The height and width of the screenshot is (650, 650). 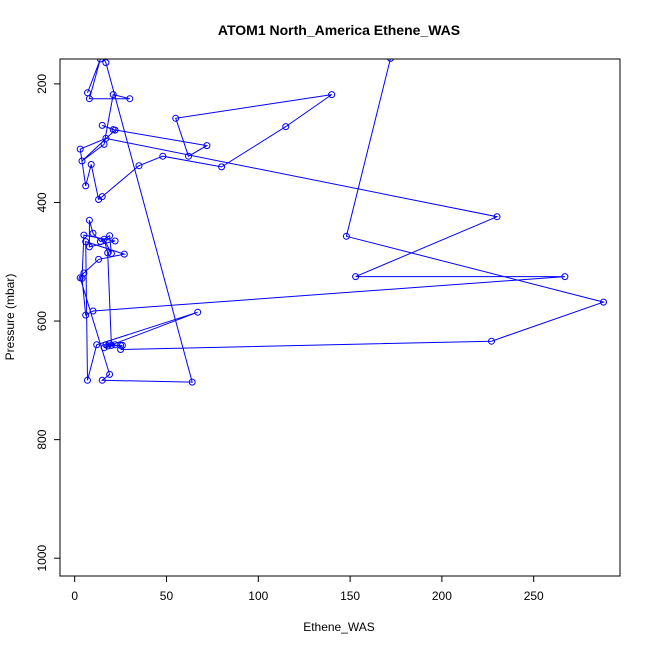 I want to click on x-tick-label: 100, so click(x=258, y=596).